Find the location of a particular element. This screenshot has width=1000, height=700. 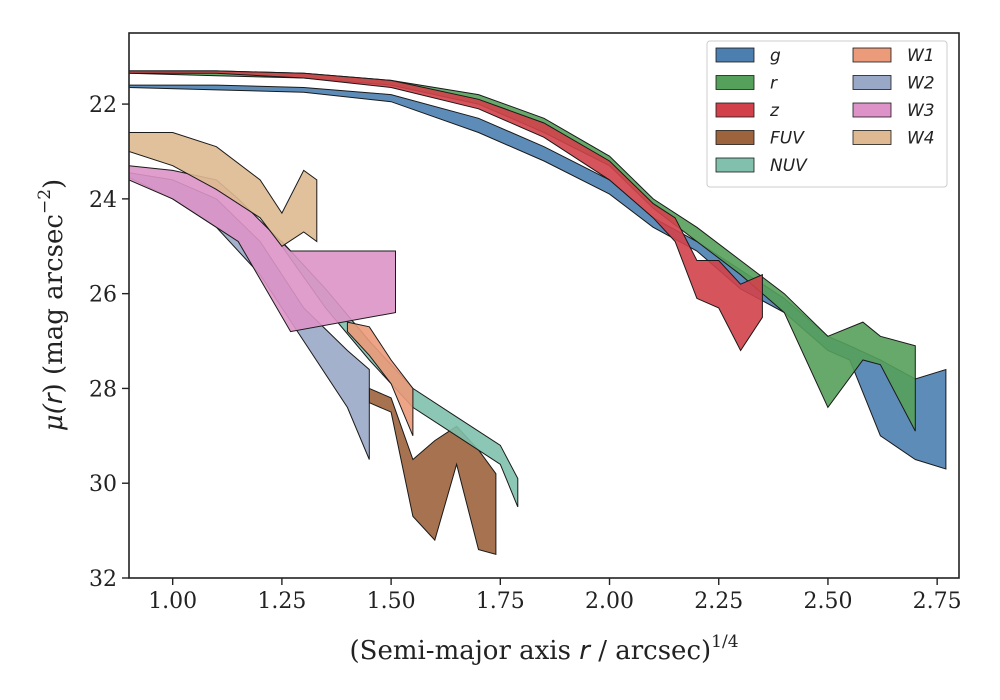

y-axis-title-var: r is located at coordinates (54, 397).